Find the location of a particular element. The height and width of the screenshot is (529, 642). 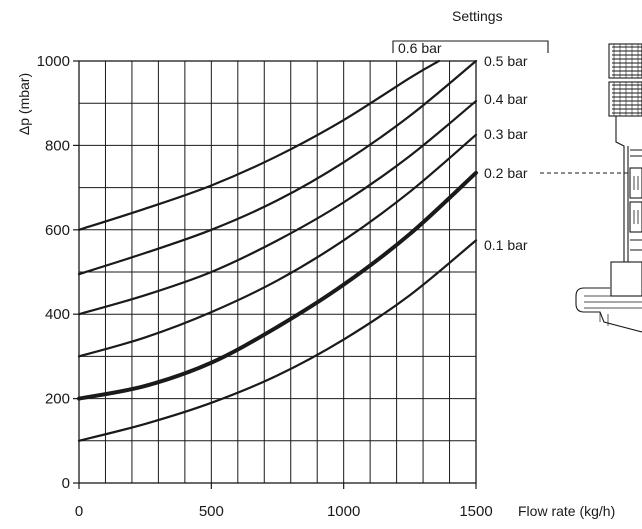

curve-label: 0.3 bar is located at coordinates (506, 134).